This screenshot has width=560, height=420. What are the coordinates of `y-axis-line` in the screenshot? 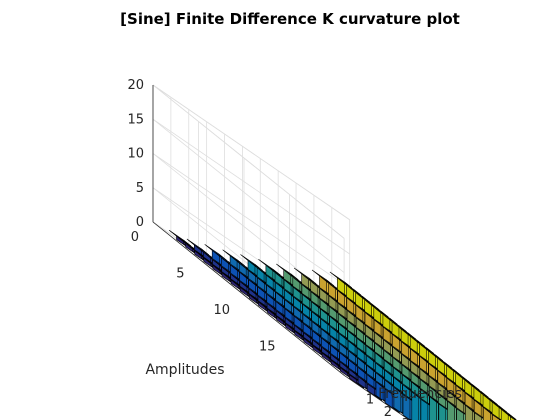 It's located at (248, 298).